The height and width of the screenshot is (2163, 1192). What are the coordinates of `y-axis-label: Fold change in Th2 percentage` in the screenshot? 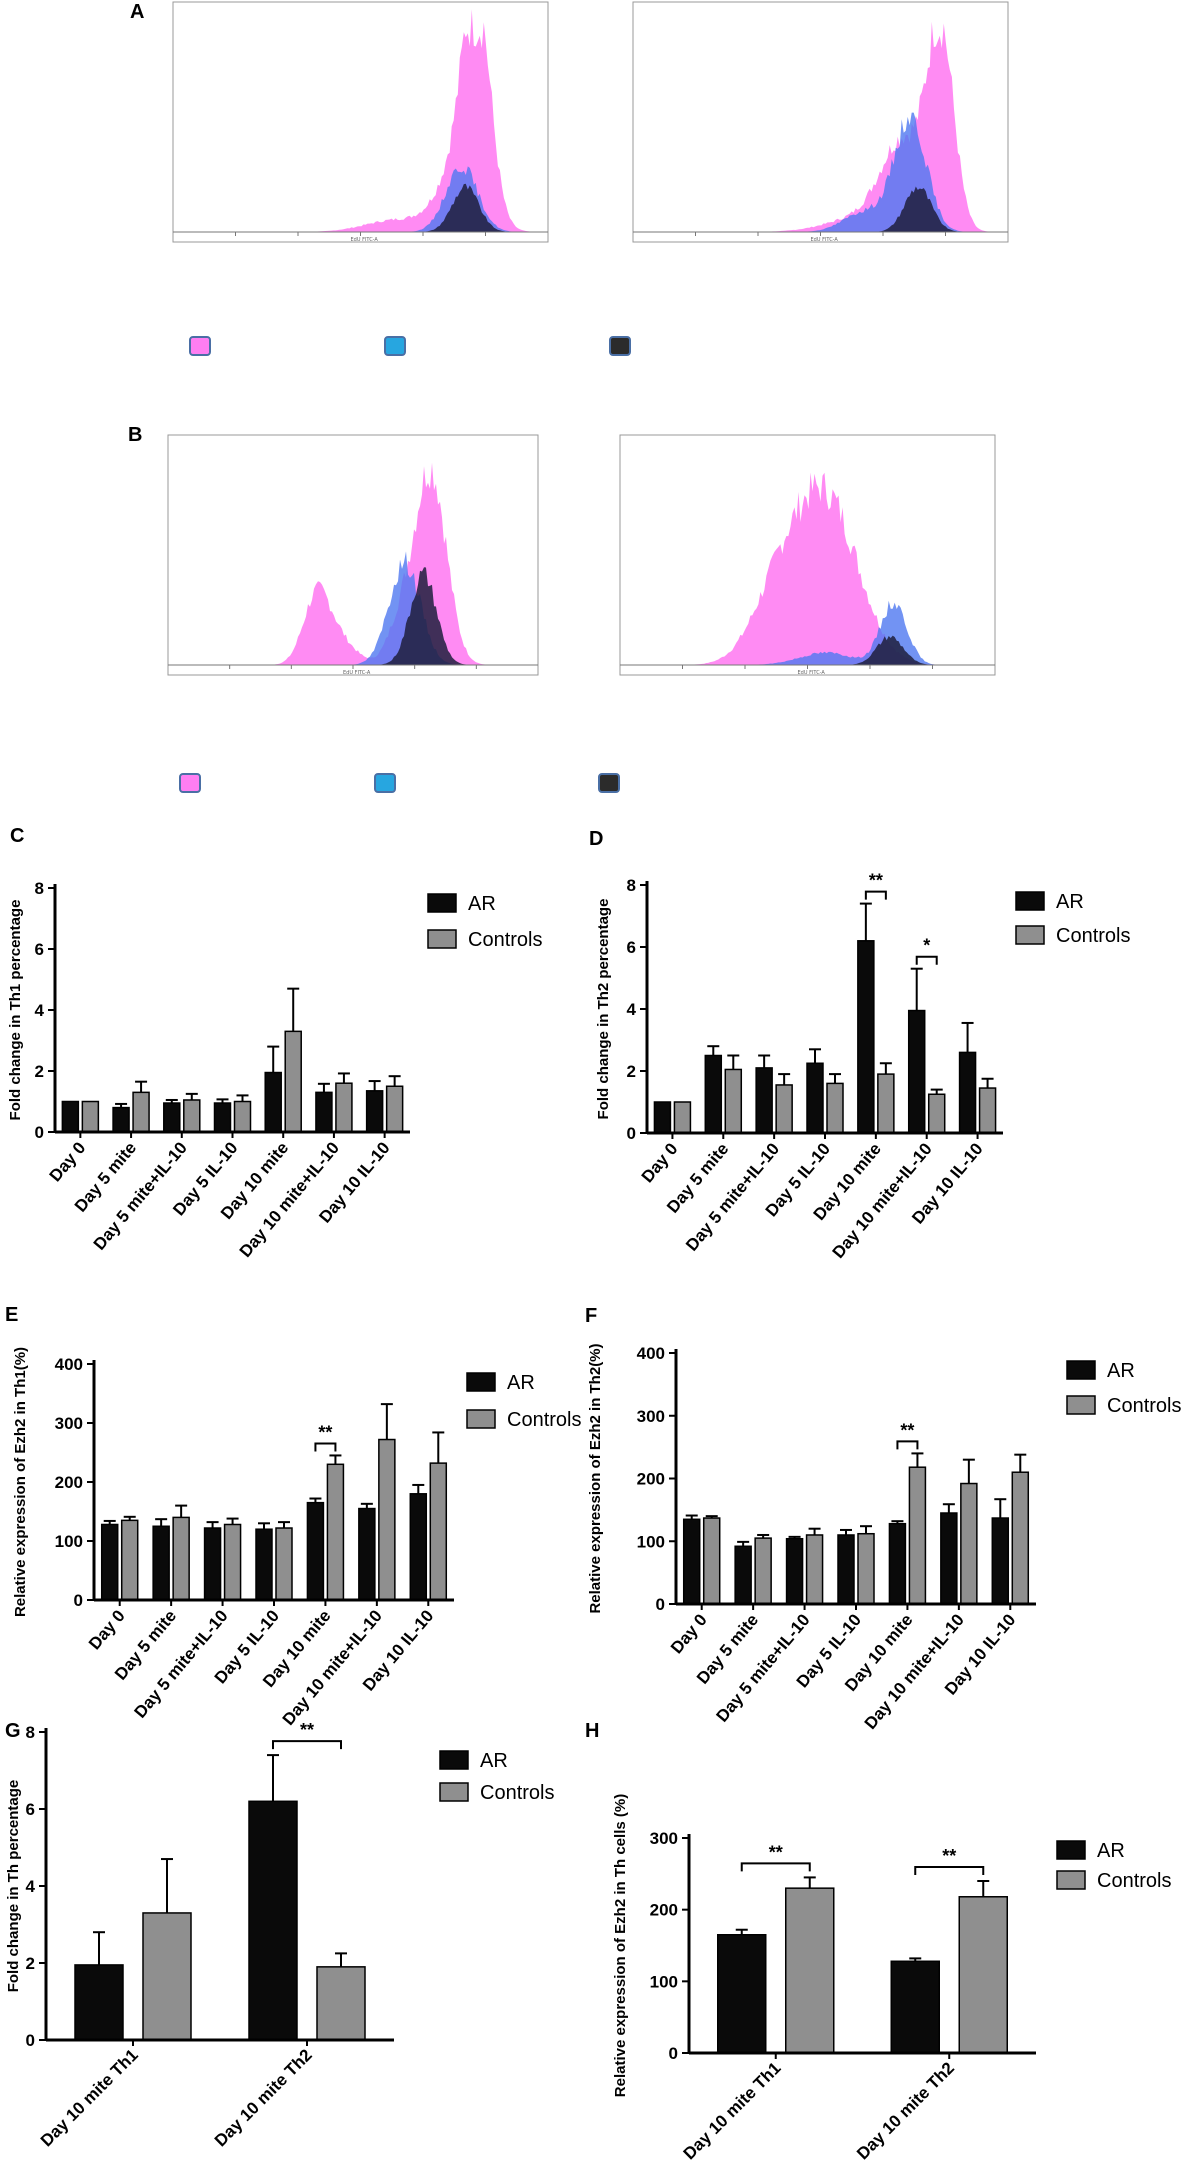 It's located at (603, 1009).